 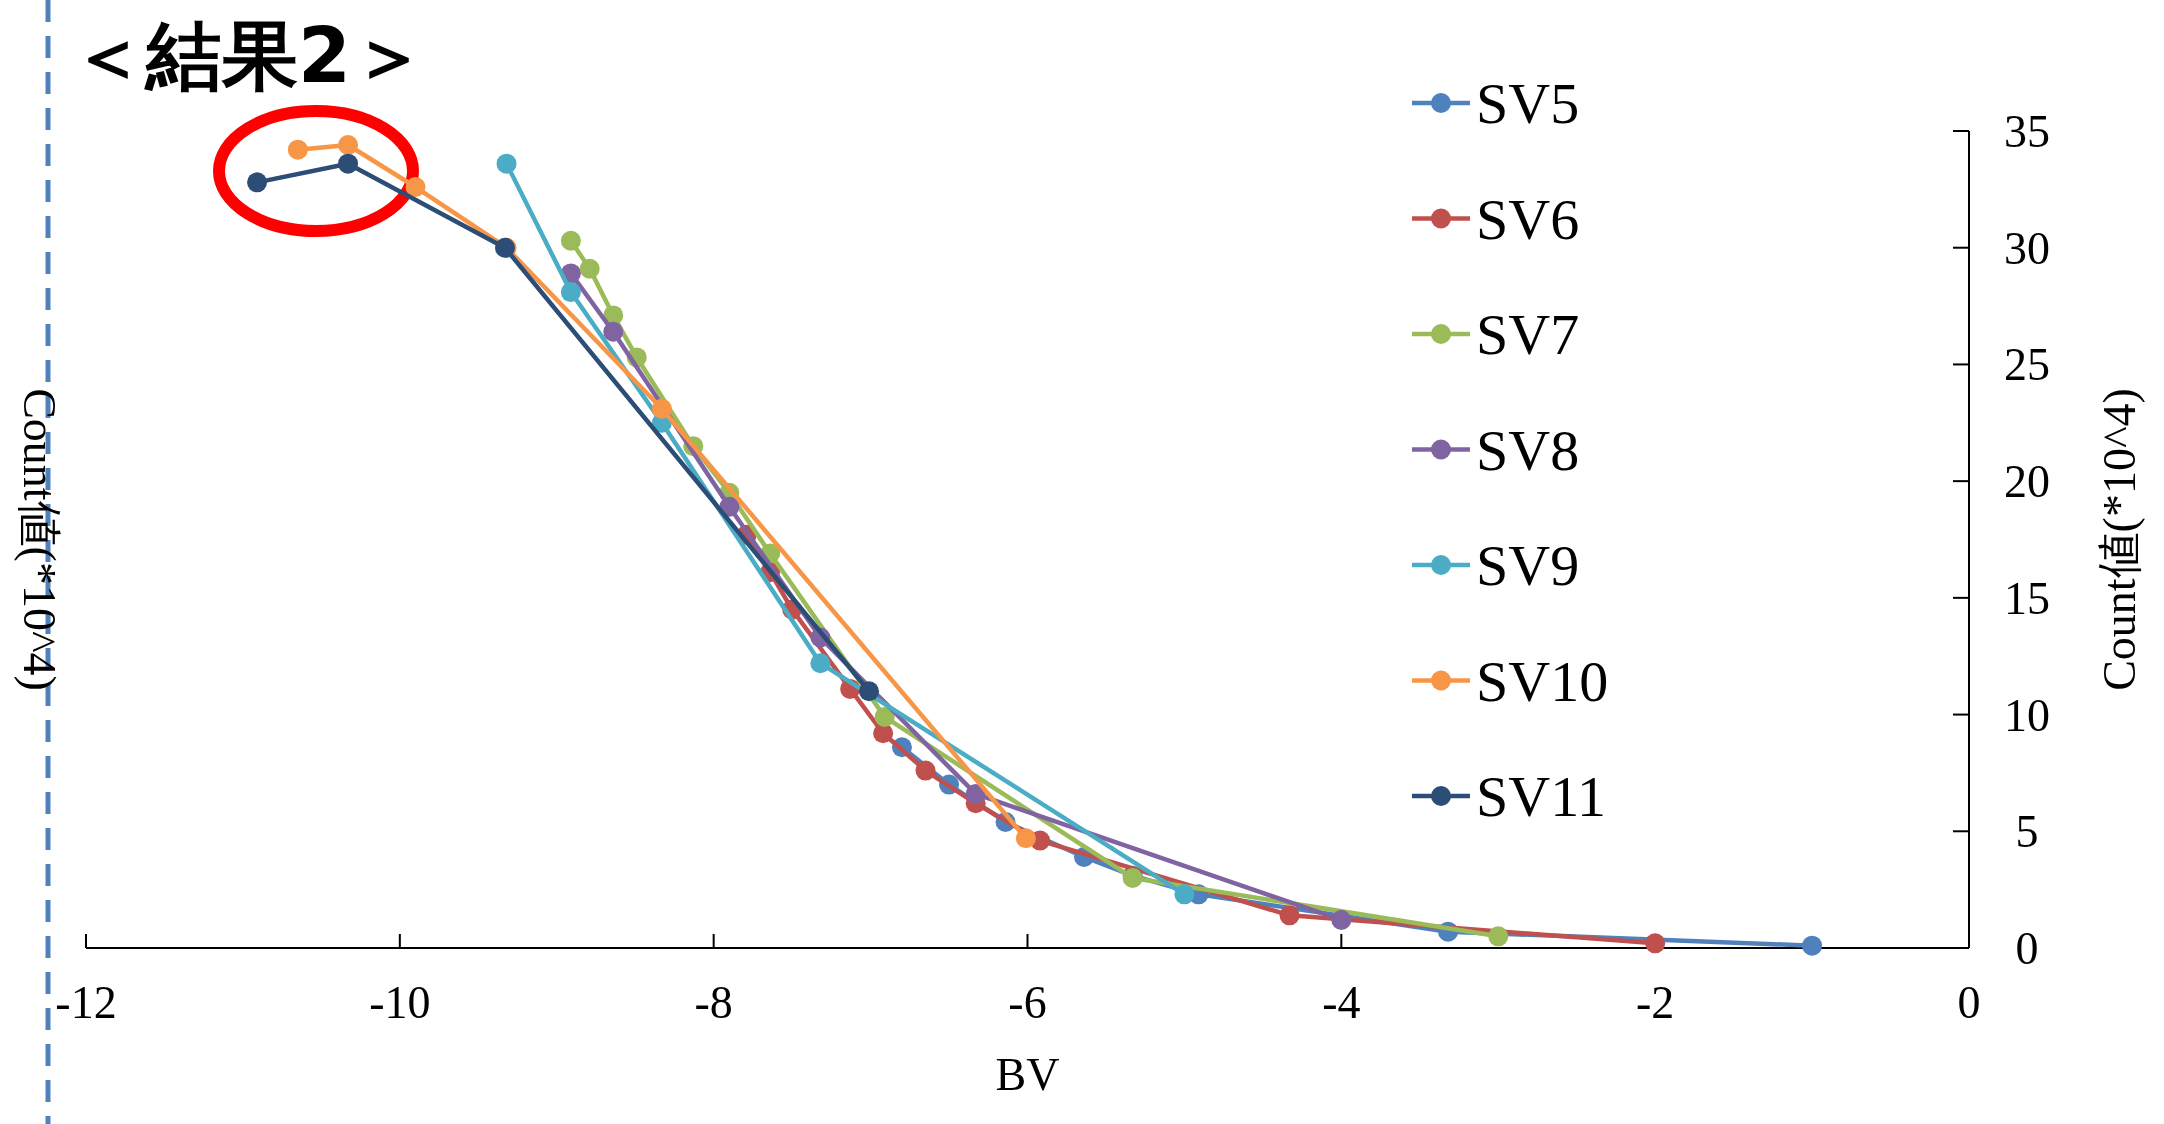 What do you see at coordinates (1969, 1002) in the screenshot?
I see `x-tick-label: 0` at bounding box center [1969, 1002].